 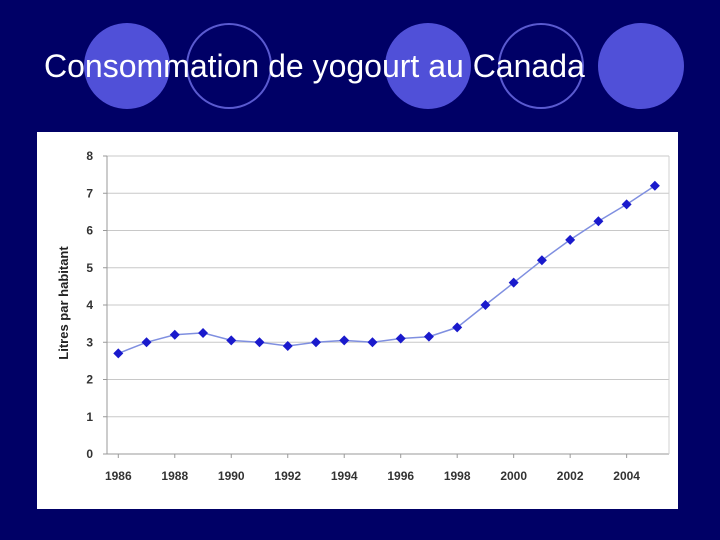 I want to click on slide-title: Consommation de yogourt au Canada, so click(x=314, y=66).